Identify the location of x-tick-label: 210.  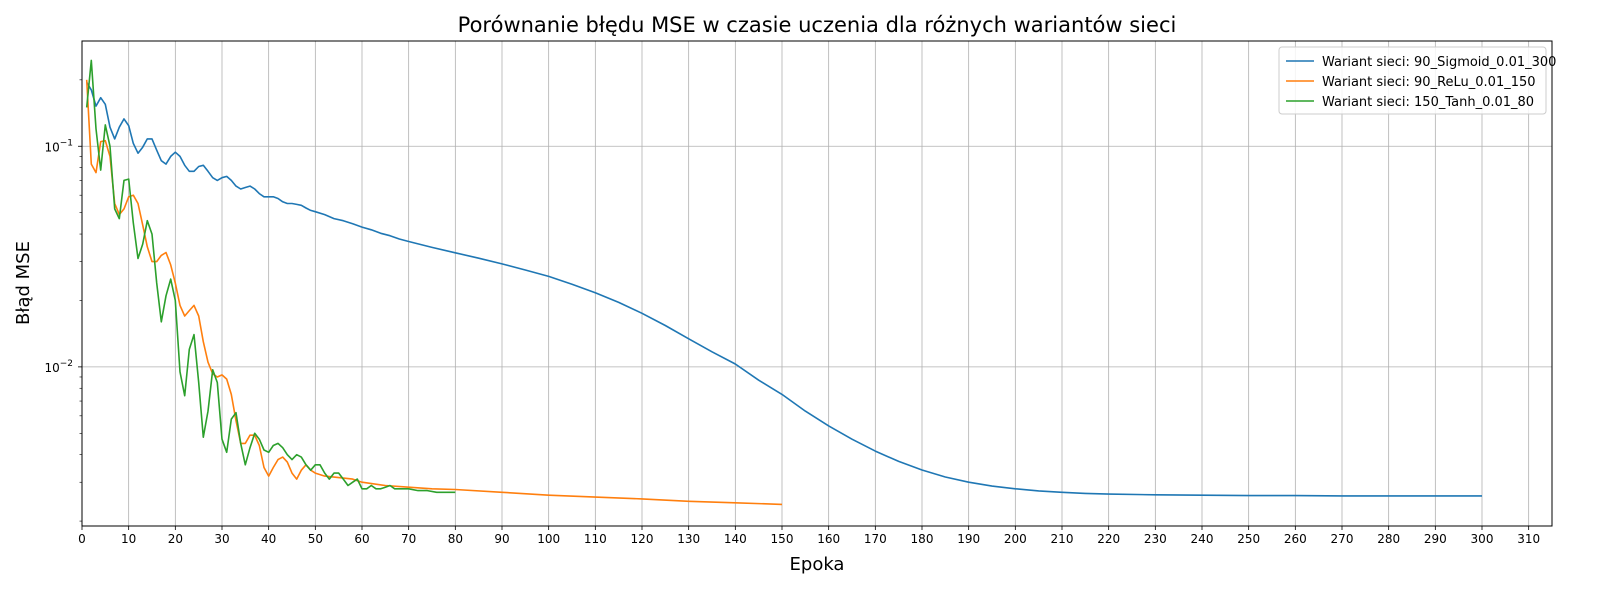
(1062, 539).